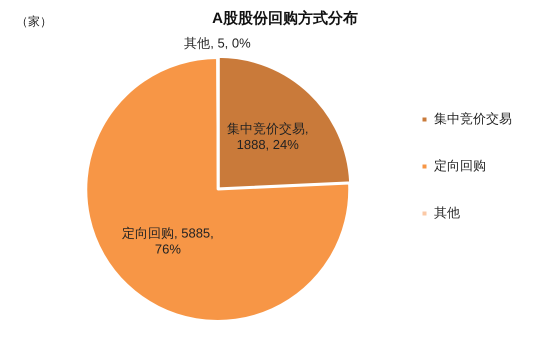 The image size is (550, 337). I want to click on legend-label: 定向回购, so click(460, 166).